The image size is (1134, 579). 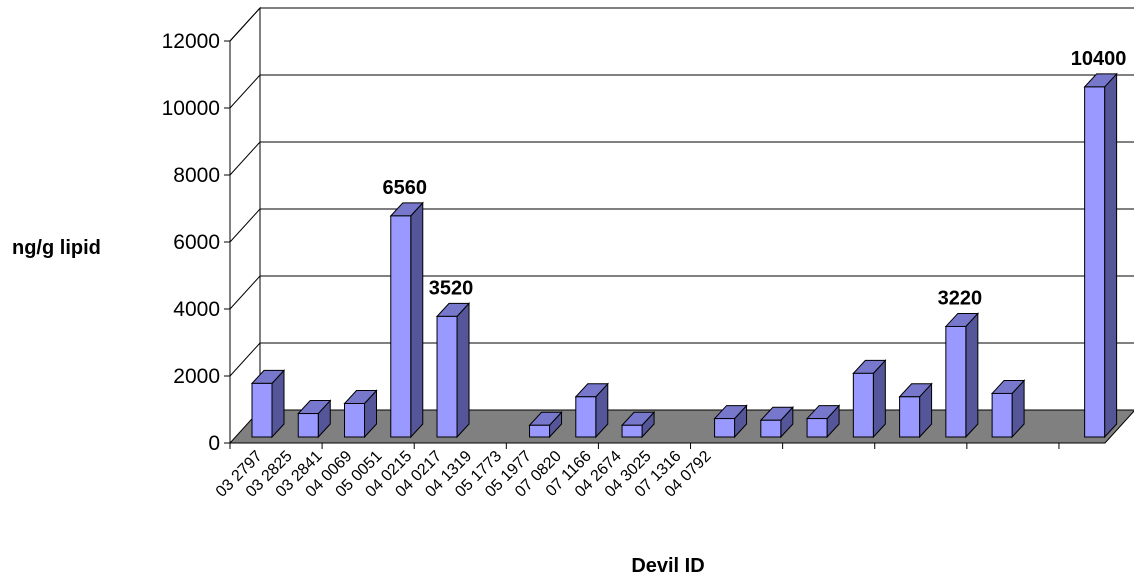 What do you see at coordinates (196, 376) in the screenshot?
I see `y-tick-label: 2000` at bounding box center [196, 376].